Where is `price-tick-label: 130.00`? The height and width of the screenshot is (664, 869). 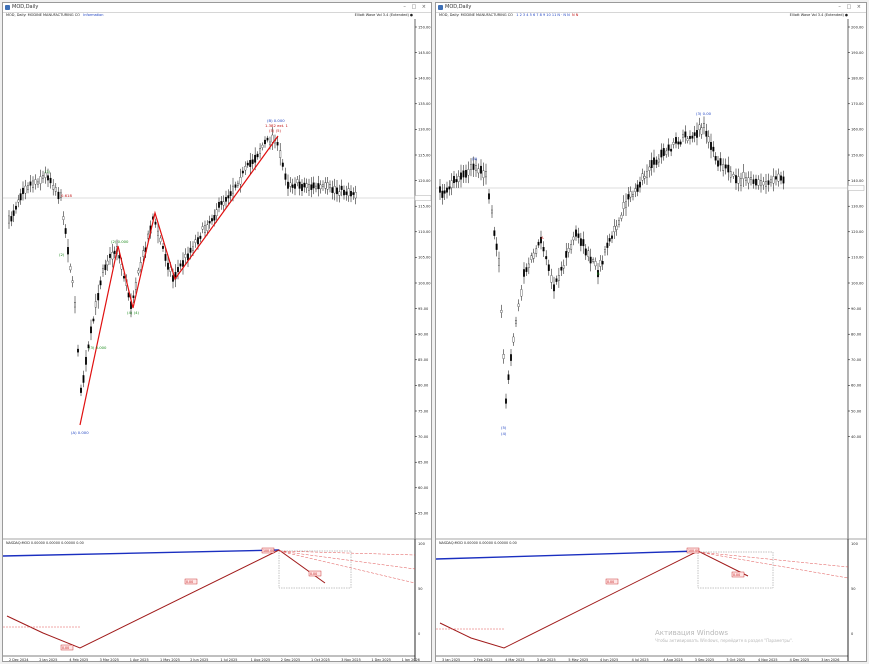
price-tick-label: 130.00 is located at coordinates (857, 207).